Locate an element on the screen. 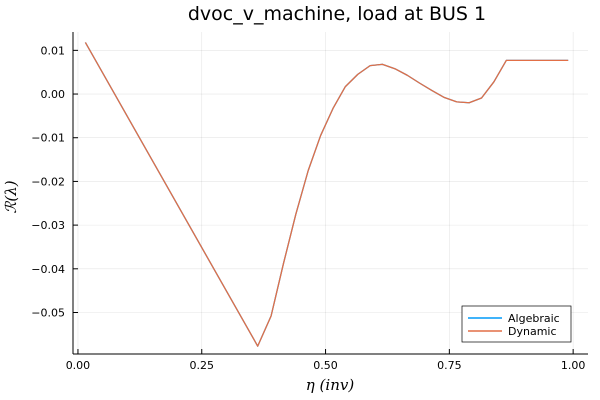  y-tick-label: −0.03 is located at coordinates (48, 225).